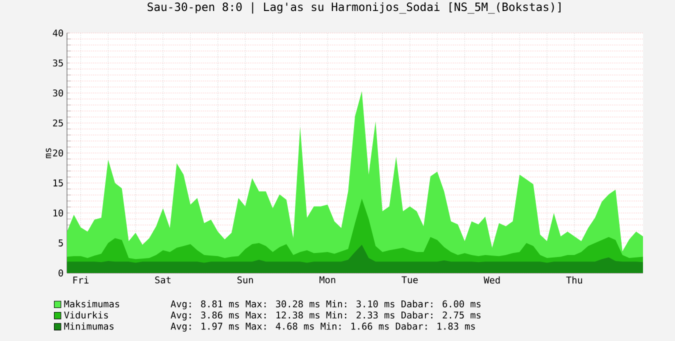 This screenshot has height=341, width=675. I want to click on y-tick-label: 5, so click(60, 243).